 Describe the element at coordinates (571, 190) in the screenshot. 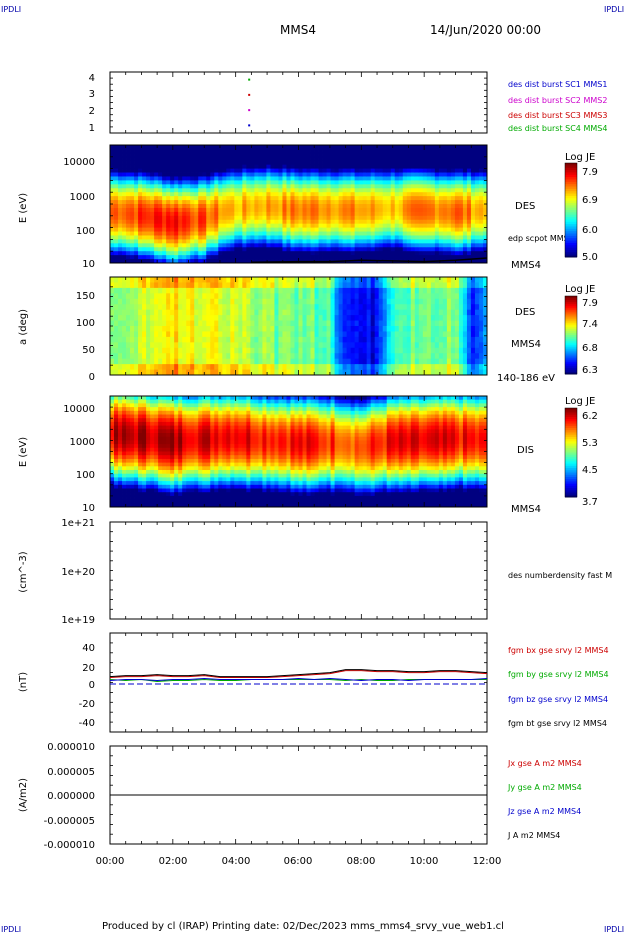

I see `cb2-band` at that location.